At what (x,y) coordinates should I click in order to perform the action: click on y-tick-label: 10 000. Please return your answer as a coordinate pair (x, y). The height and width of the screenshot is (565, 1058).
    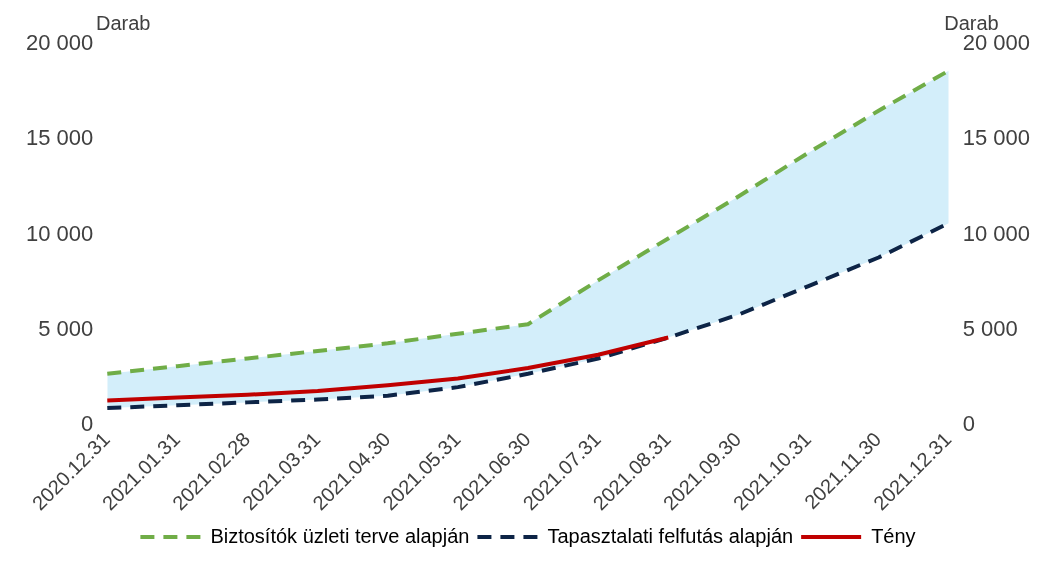
    Looking at the image, I should click on (59, 233).